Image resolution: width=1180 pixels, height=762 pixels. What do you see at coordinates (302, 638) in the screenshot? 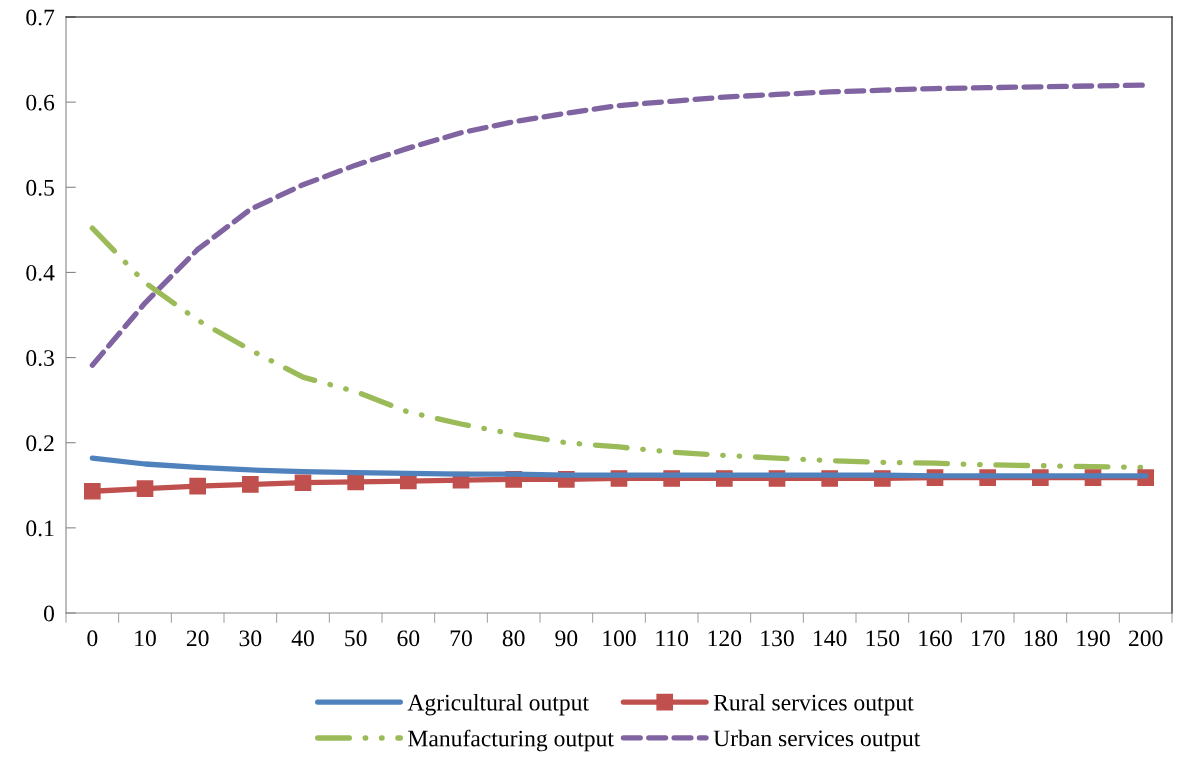
I see `x-tick-label: 40` at bounding box center [302, 638].